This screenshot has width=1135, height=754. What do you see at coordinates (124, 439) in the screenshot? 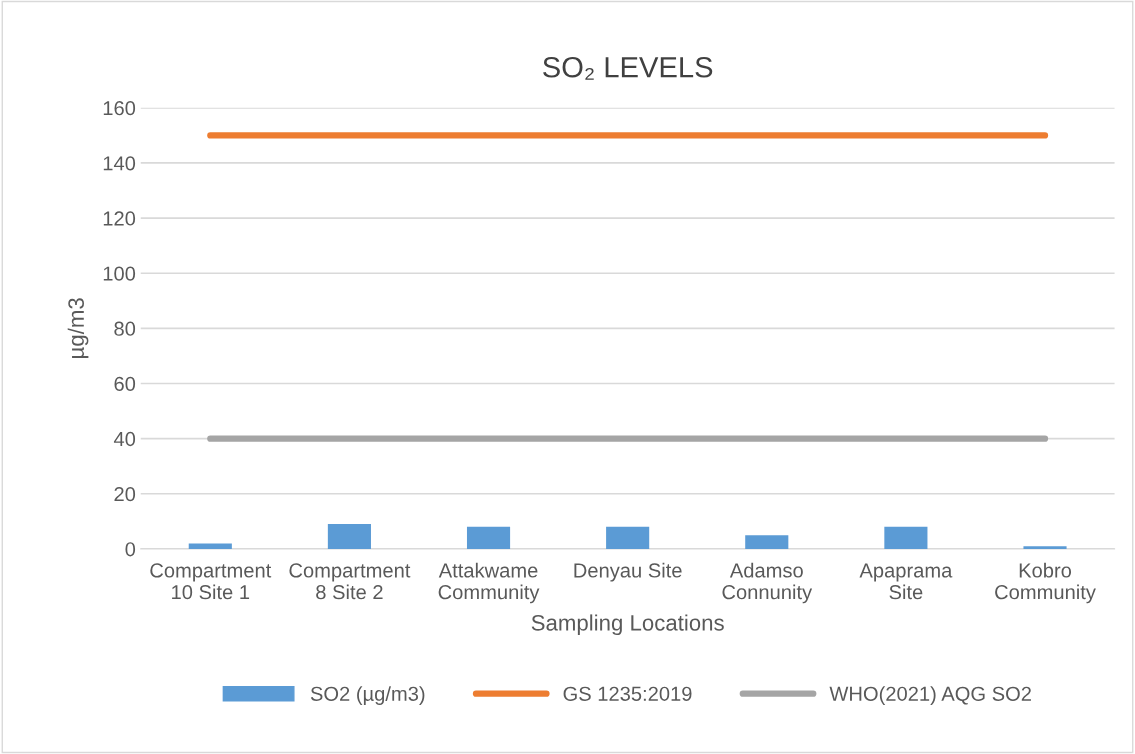
I see `y-tick-label: 40` at bounding box center [124, 439].